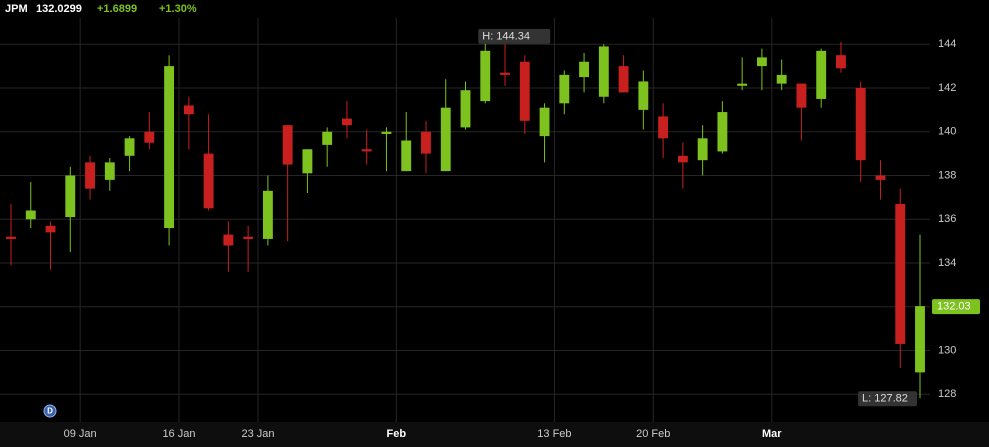 The height and width of the screenshot is (447, 989). I want to click on y-tick-label: 138, so click(947, 175).